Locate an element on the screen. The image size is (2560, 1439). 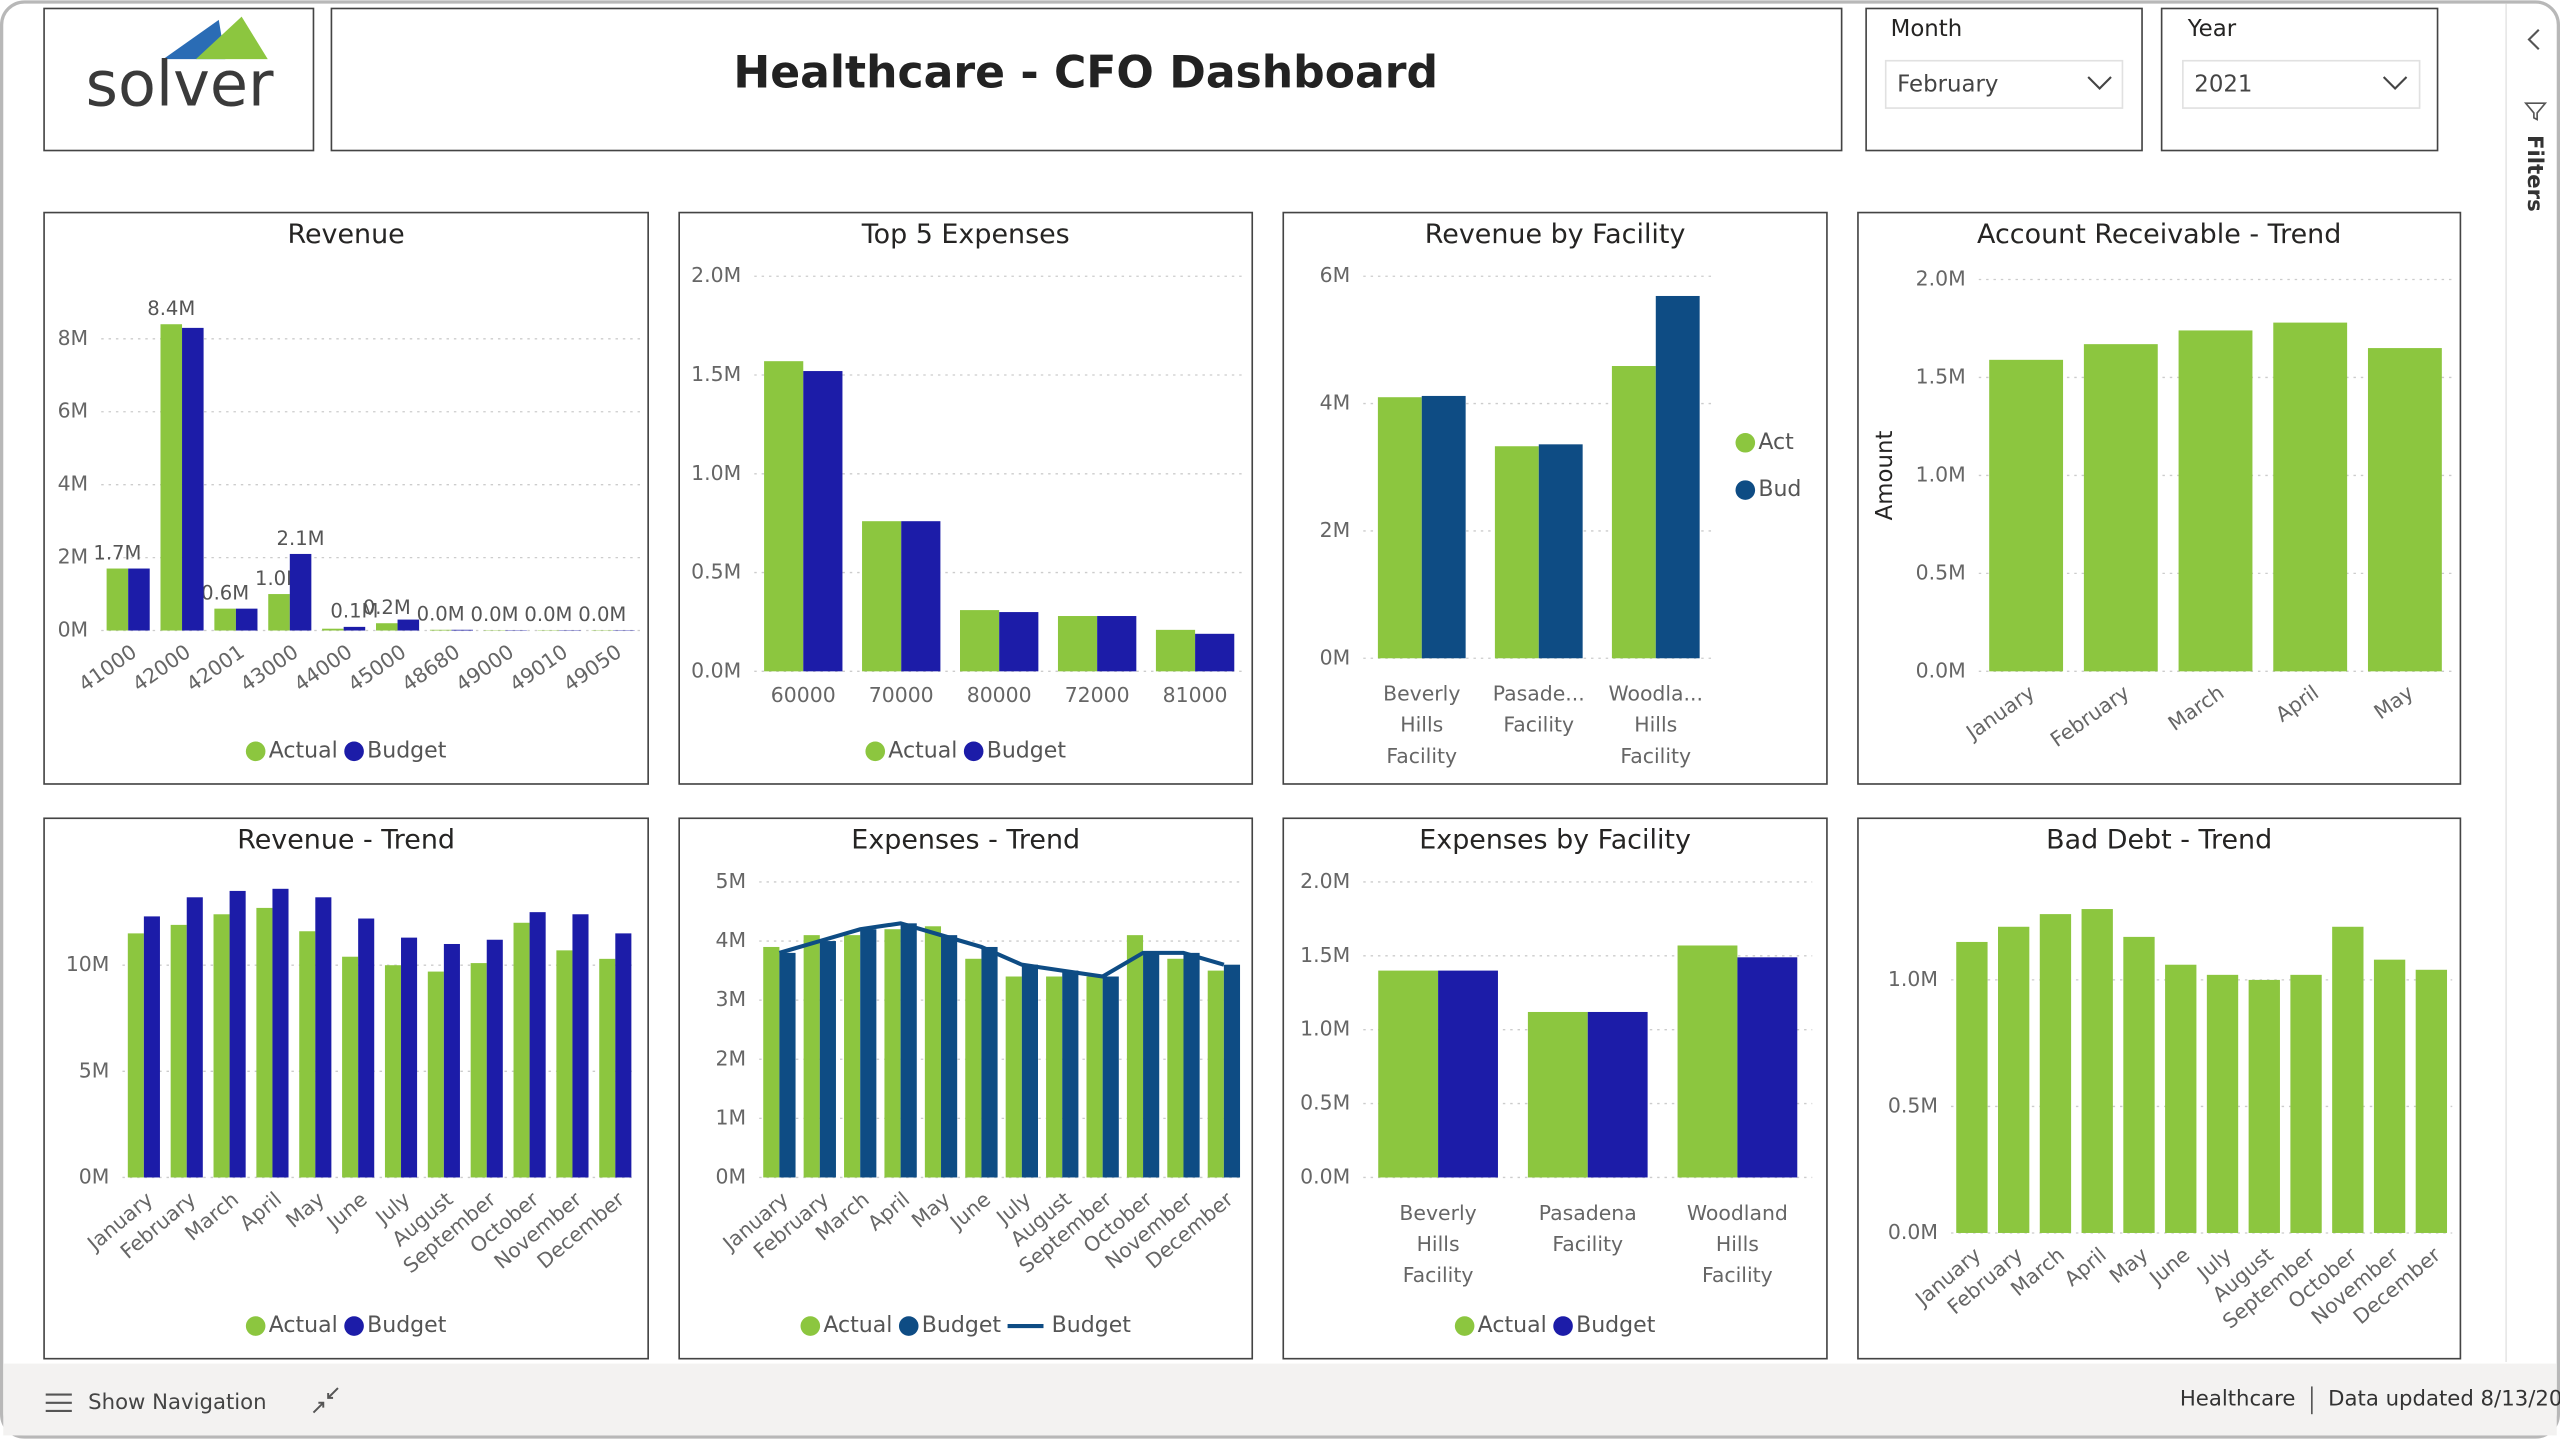
x-tick-label: Pasadena Facility is located at coordinates (1587, 1228).